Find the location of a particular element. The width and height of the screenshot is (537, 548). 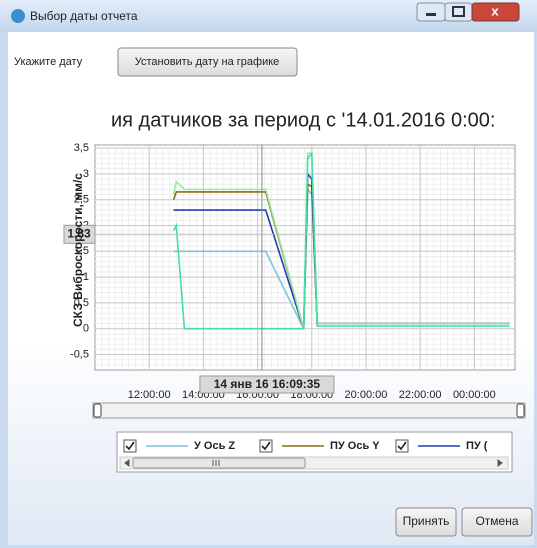

legend-label: ПУ ( is located at coordinates (477, 446).